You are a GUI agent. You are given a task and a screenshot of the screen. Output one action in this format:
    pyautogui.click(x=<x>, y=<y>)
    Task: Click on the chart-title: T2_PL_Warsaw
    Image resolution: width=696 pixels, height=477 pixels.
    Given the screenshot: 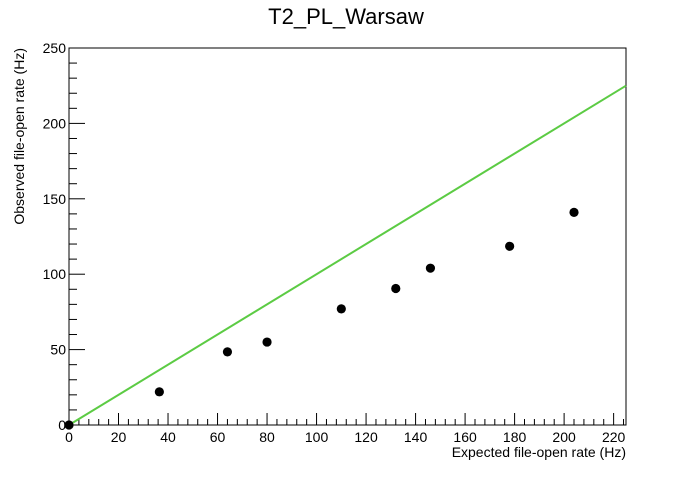 What is the action you would take?
    pyautogui.click(x=346, y=16)
    